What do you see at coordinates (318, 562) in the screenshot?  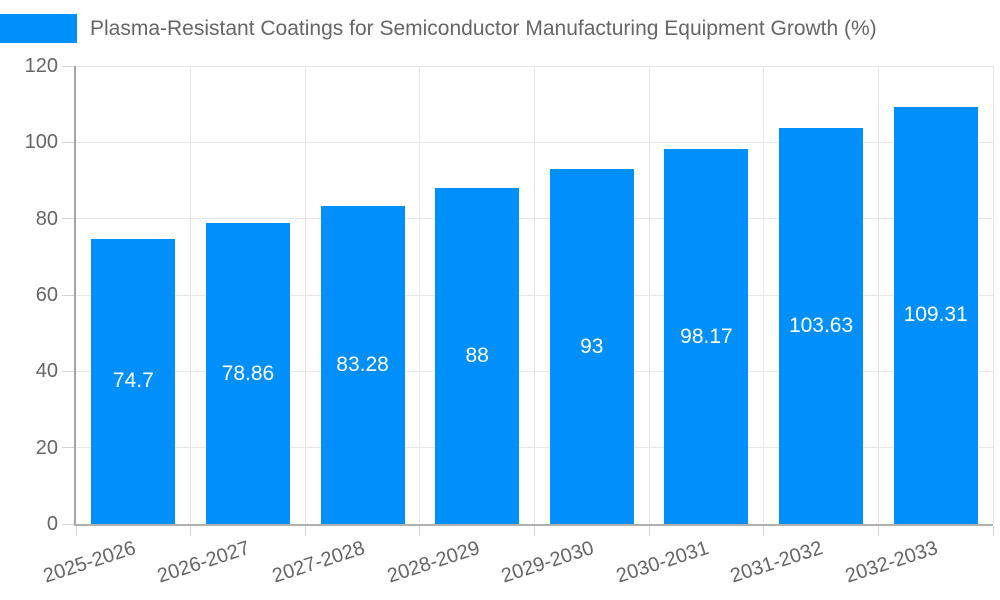 I see `x-tick-label: 2027-2028` at bounding box center [318, 562].